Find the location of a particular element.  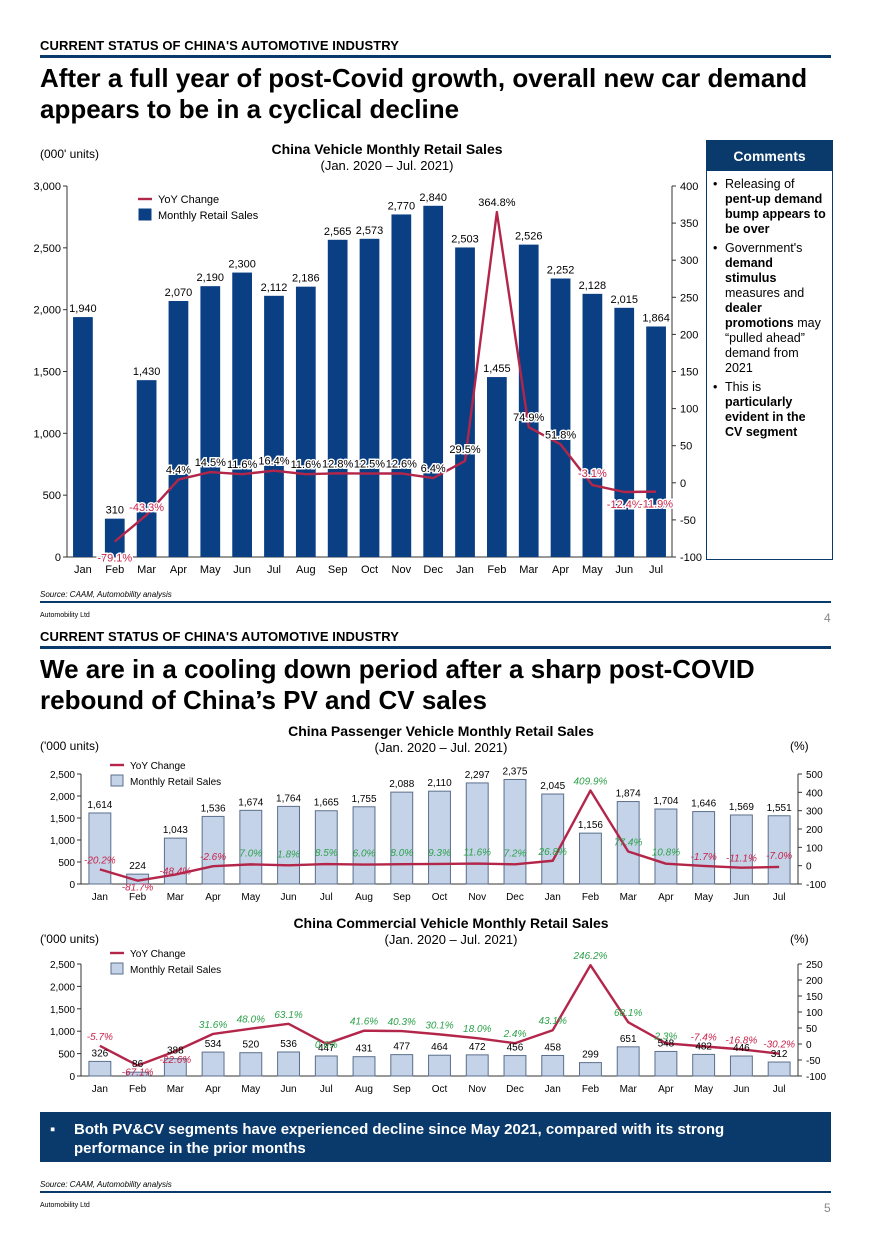

bar-value-label: 2,186 is located at coordinates (306, 279).